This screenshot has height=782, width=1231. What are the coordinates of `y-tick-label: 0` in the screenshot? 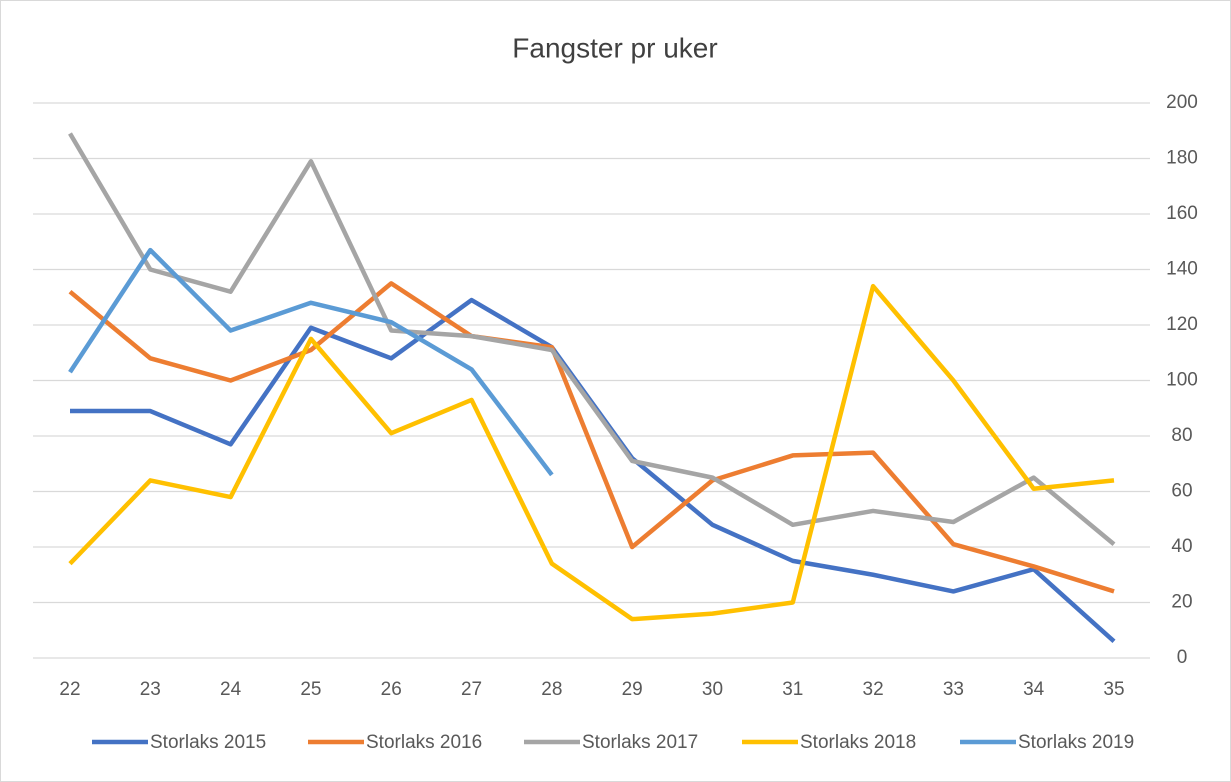 It's located at (1182, 657).